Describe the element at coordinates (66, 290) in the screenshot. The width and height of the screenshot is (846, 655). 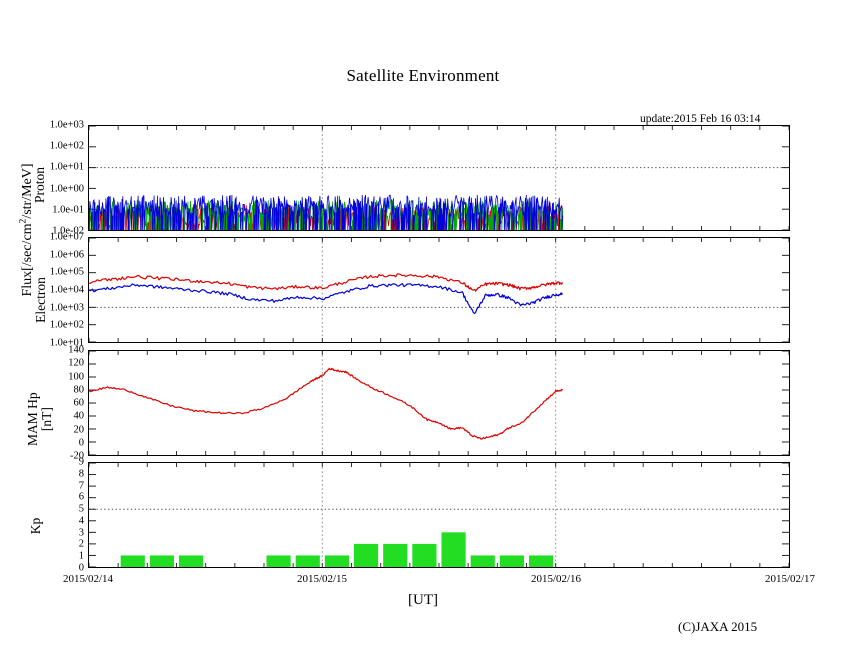
I see `y-tick-label: 1.0e+04` at that location.